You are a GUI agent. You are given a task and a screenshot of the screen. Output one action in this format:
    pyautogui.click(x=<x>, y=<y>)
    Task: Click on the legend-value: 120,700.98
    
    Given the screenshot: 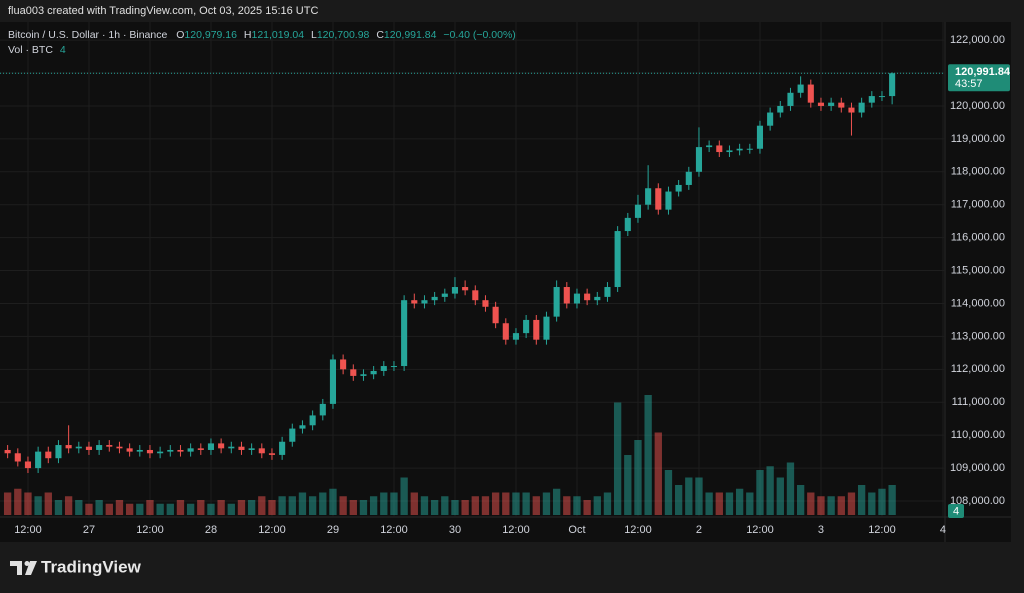 What is the action you would take?
    pyautogui.click(x=343, y=35)
    